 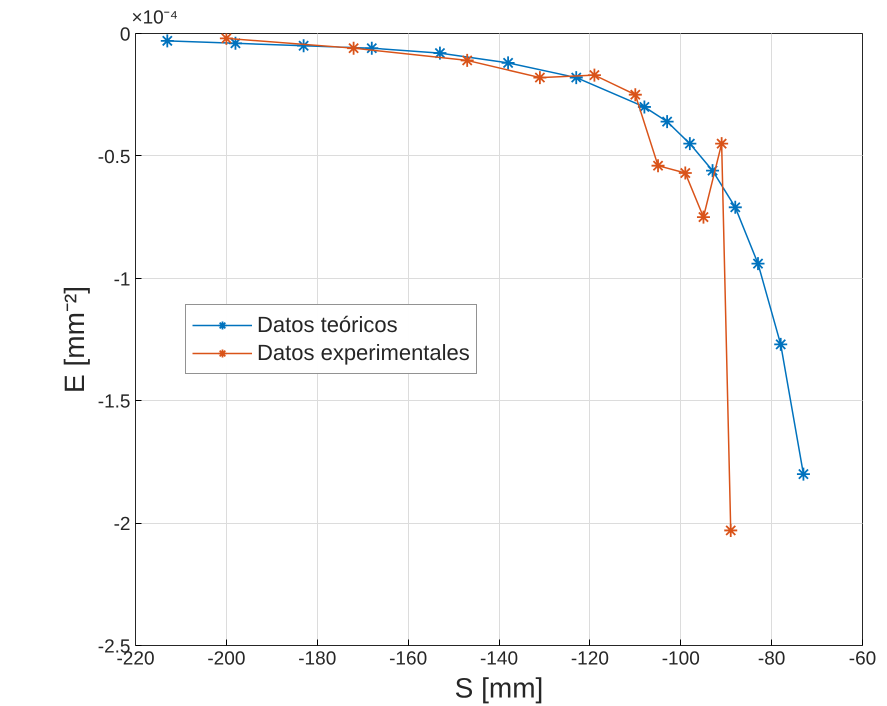 I want to click on legend-label: Datos experimentales, so click(x=363, y=353).